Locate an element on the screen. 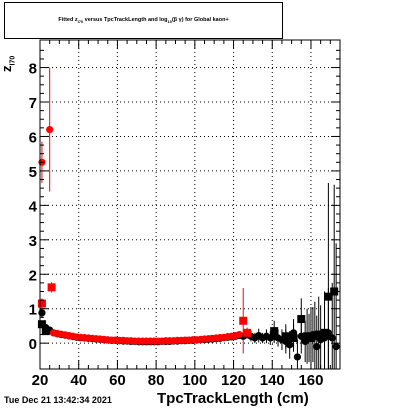 This screenshot has width=400, height=409. x-tick-label: 100 is located at coordinates (194, 380).